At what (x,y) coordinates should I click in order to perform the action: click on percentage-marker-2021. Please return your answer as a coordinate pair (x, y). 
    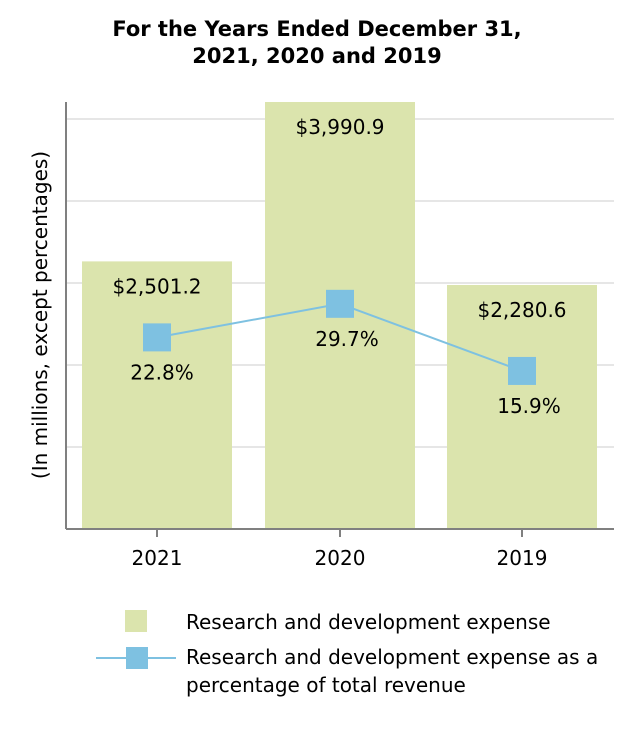
    Looking at the image, I should click on (157, 337).